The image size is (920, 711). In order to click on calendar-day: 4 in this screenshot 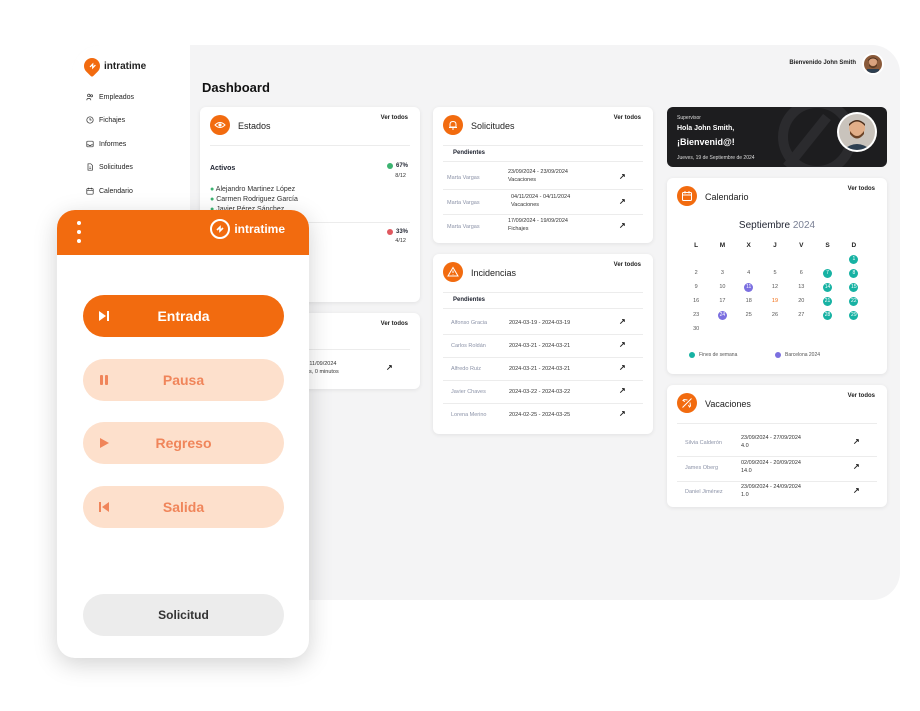, I will do `click(749, 273)`.